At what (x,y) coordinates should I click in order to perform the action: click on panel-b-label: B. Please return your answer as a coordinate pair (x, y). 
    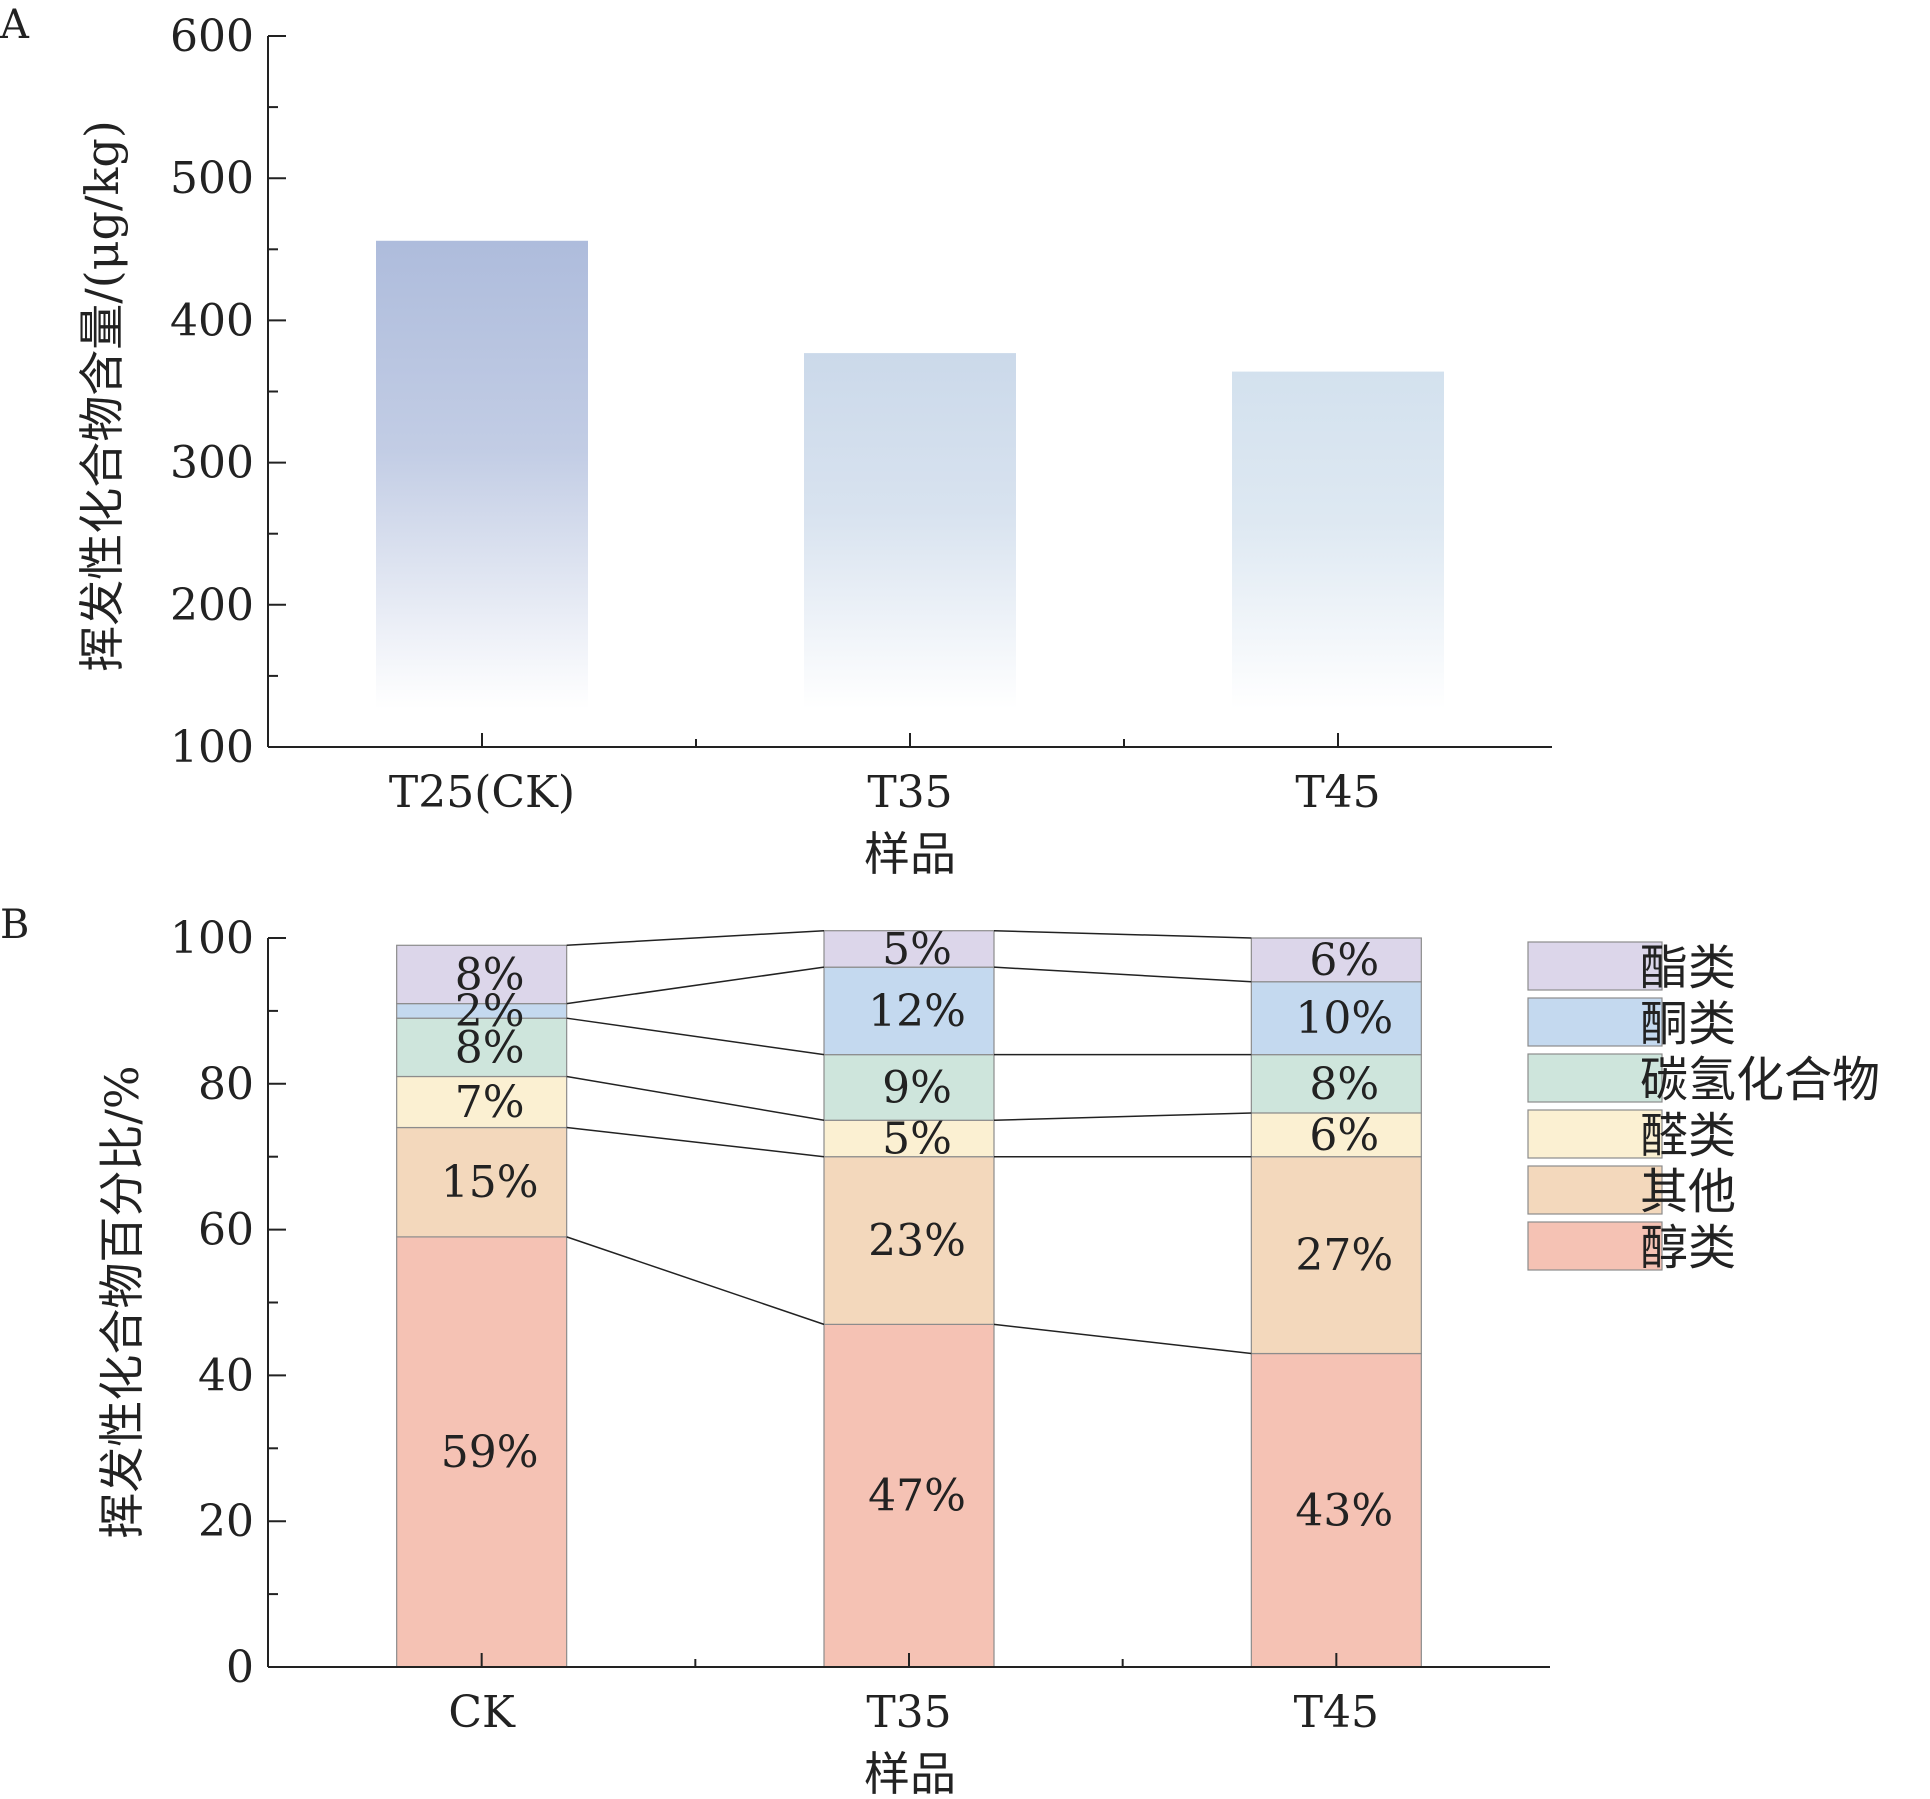
    Looking at the image, I should click on (14, 925).